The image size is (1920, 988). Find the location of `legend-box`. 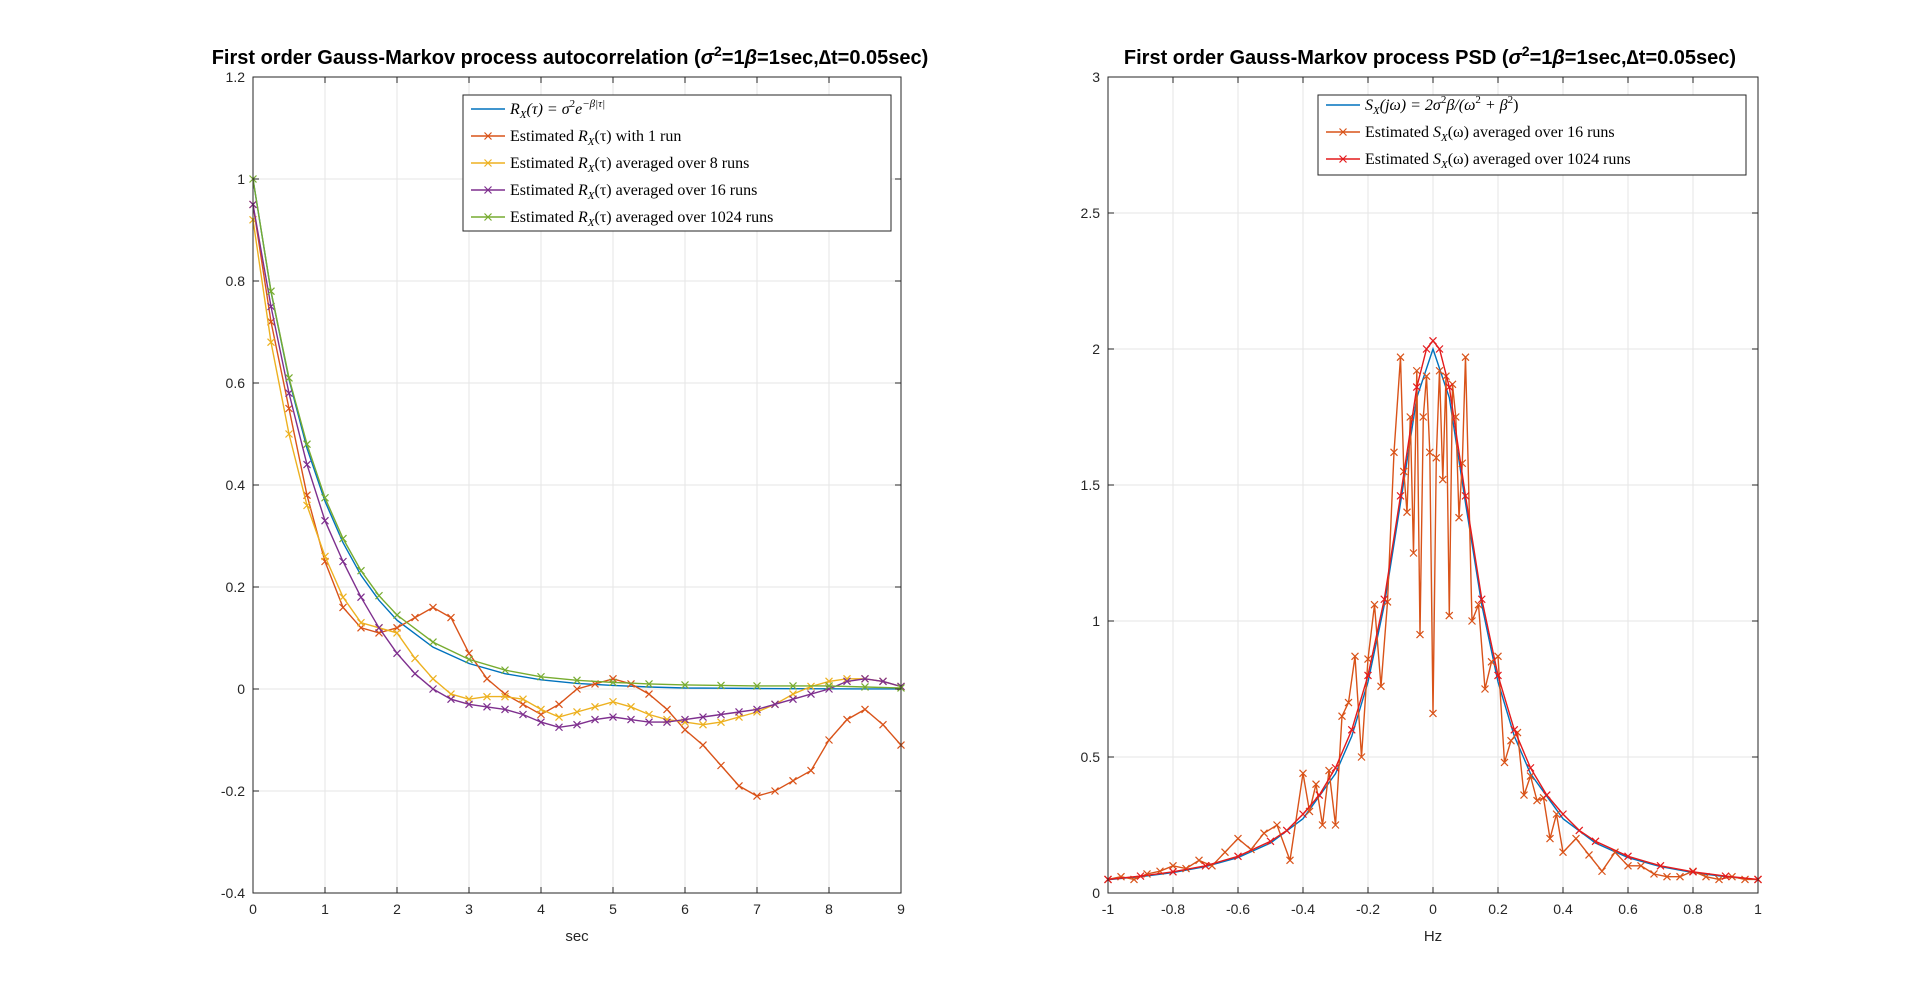

legend-box is located at coordinates (1532, 135).